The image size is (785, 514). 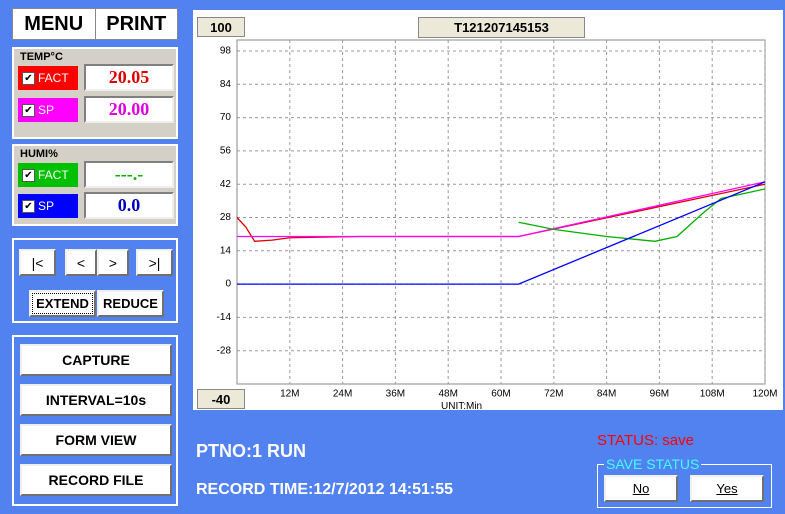 I want to click on interval-button: INTERVAL=10s, so click(x=96, y=400).